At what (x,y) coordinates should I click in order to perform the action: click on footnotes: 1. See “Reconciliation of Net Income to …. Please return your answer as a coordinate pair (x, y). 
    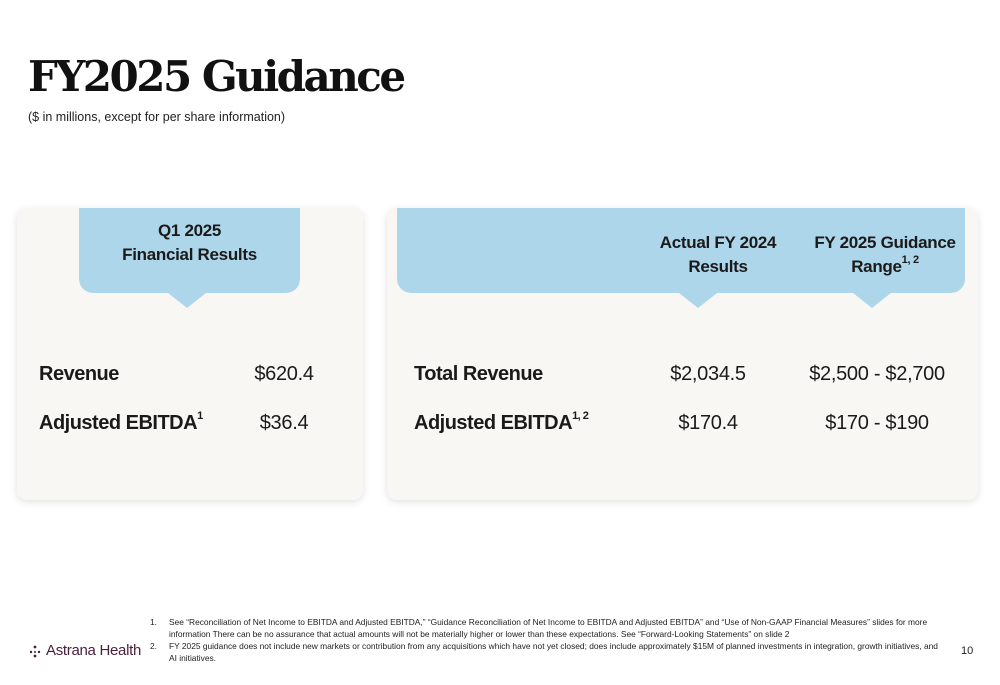
    Looking at the image, I should click on (545, 640).